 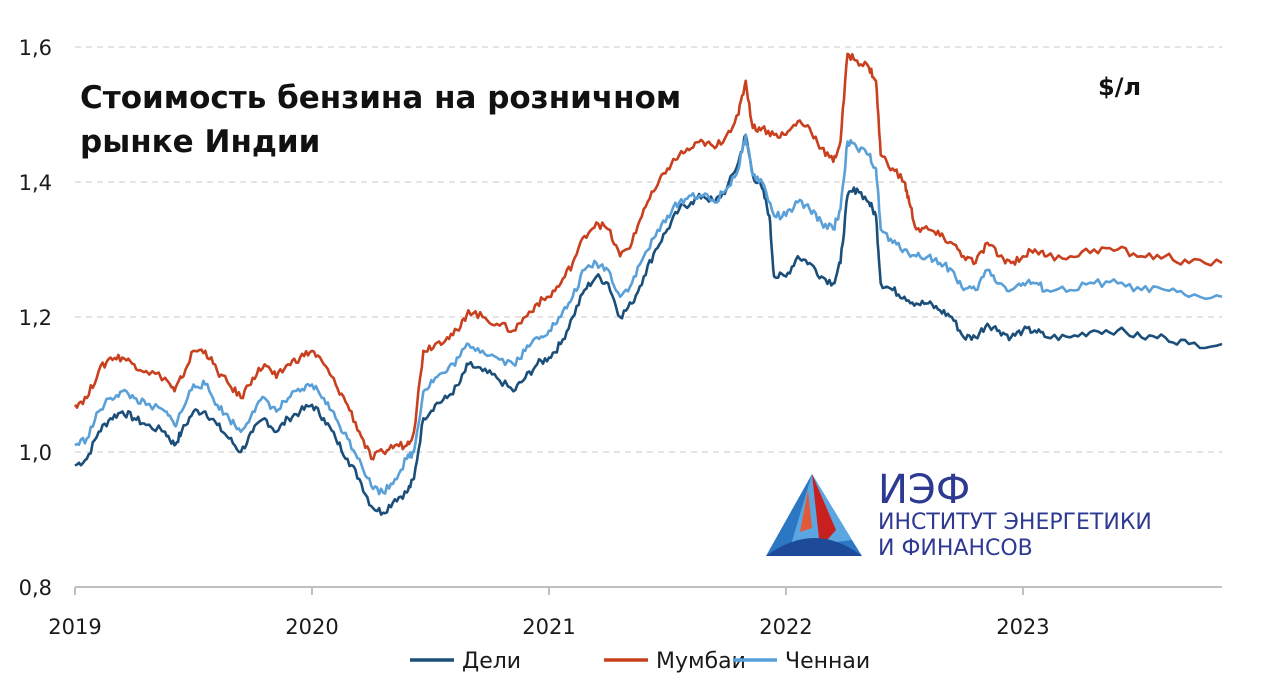 What do you see at coordinates (827, 661) in the screenshot?
I see `legend-label: Ченнаи` at bounding box center [827, 661].